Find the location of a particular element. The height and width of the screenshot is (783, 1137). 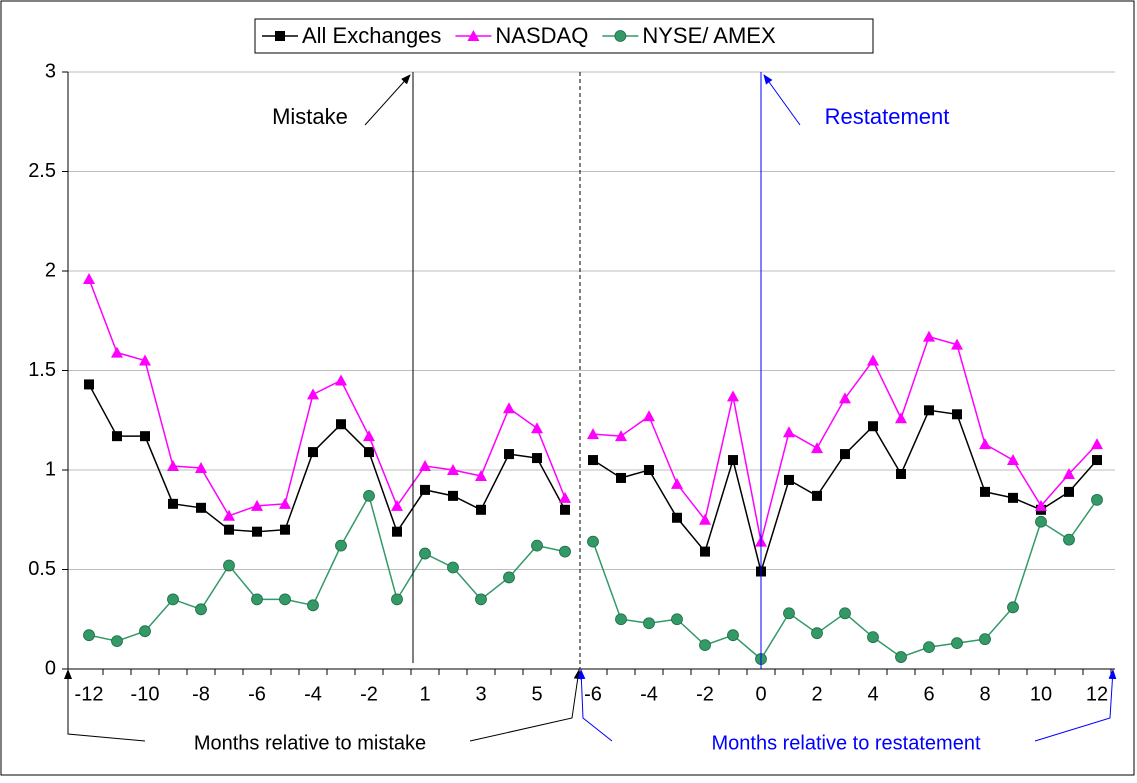

y-tick-label: 0 is located at coordinates (50, 668).